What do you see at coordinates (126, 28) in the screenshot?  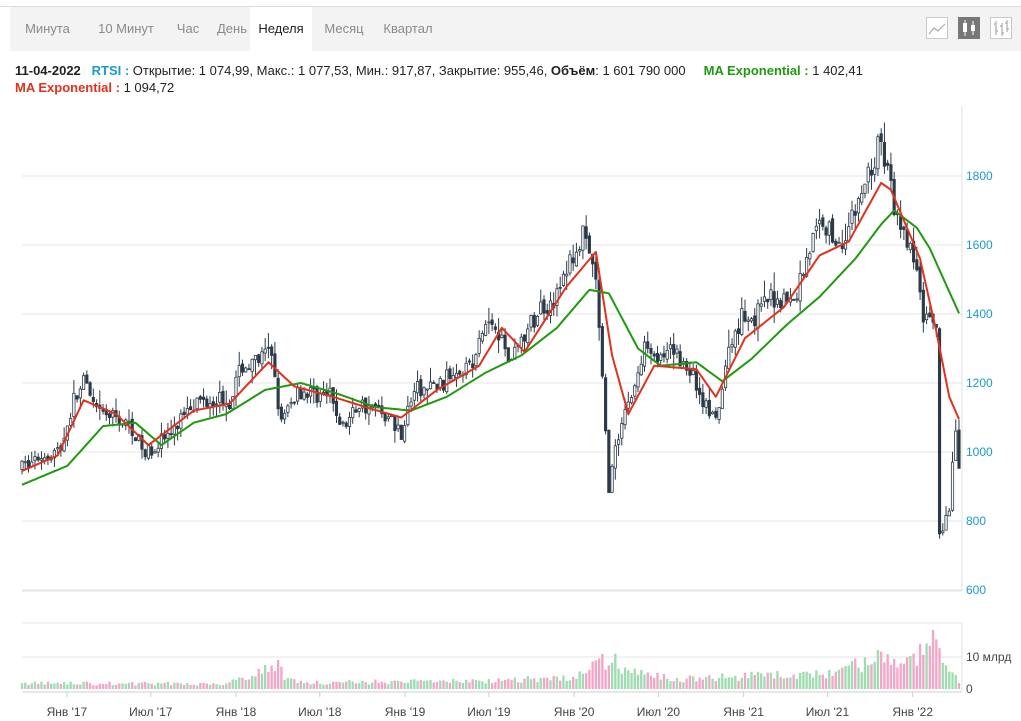 I see `tab-10-minutes: 10 Минут` at bounding box center [126, 28].